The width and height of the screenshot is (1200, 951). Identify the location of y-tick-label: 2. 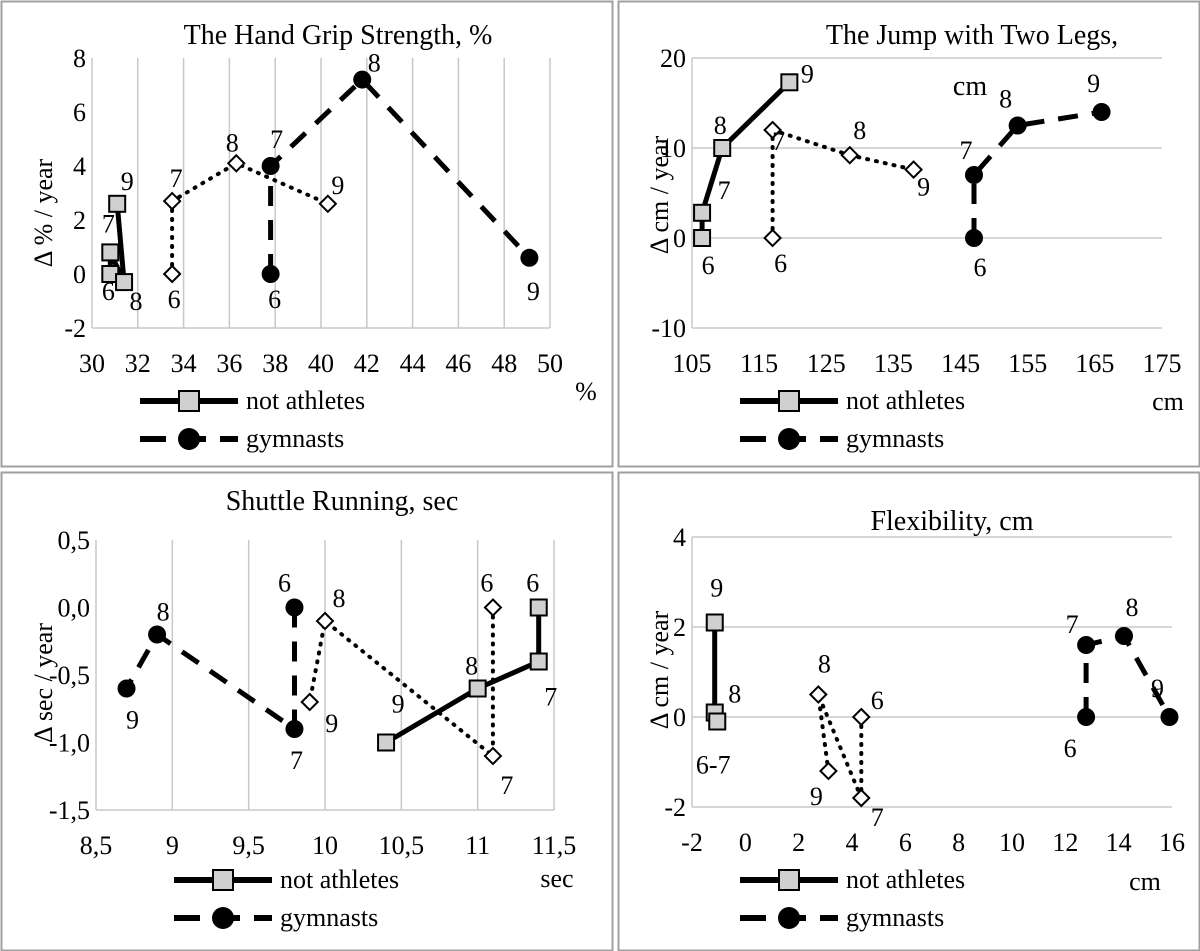
(679, 627).